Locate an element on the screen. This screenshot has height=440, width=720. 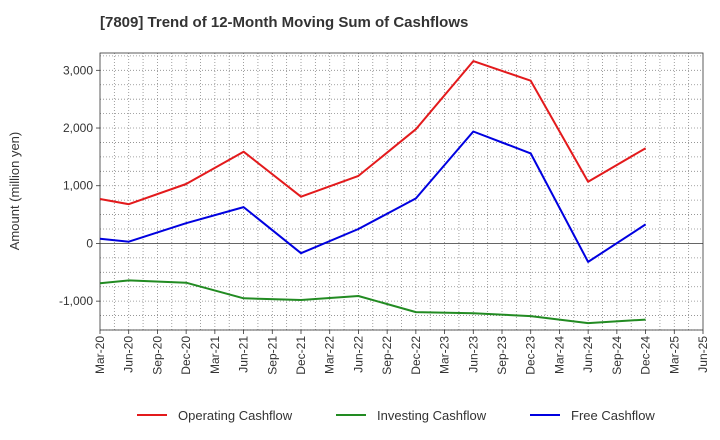
x-tick-label: Jun-23 is located at coordinates (473, 354).